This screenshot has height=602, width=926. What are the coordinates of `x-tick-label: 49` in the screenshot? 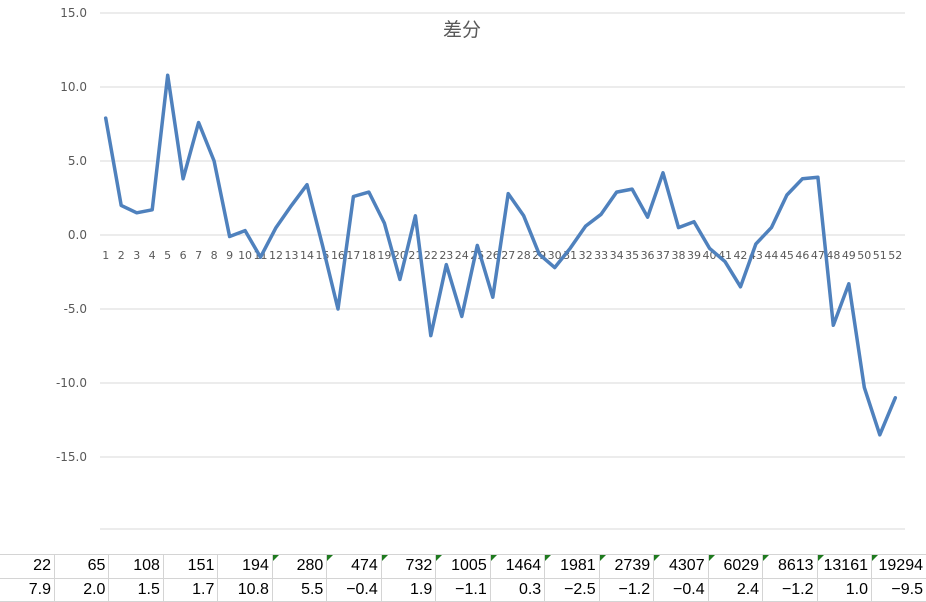 It's located at (849, 255).